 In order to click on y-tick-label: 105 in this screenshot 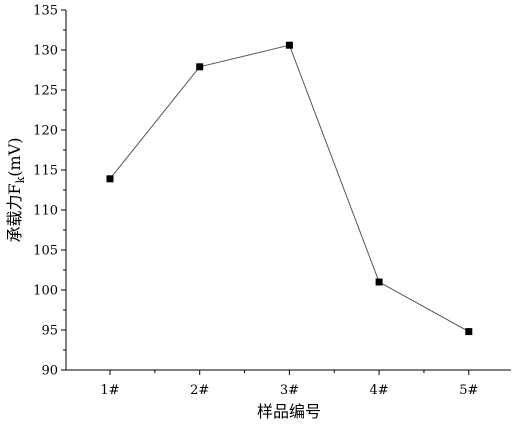, I will do `click(45, 251)`.